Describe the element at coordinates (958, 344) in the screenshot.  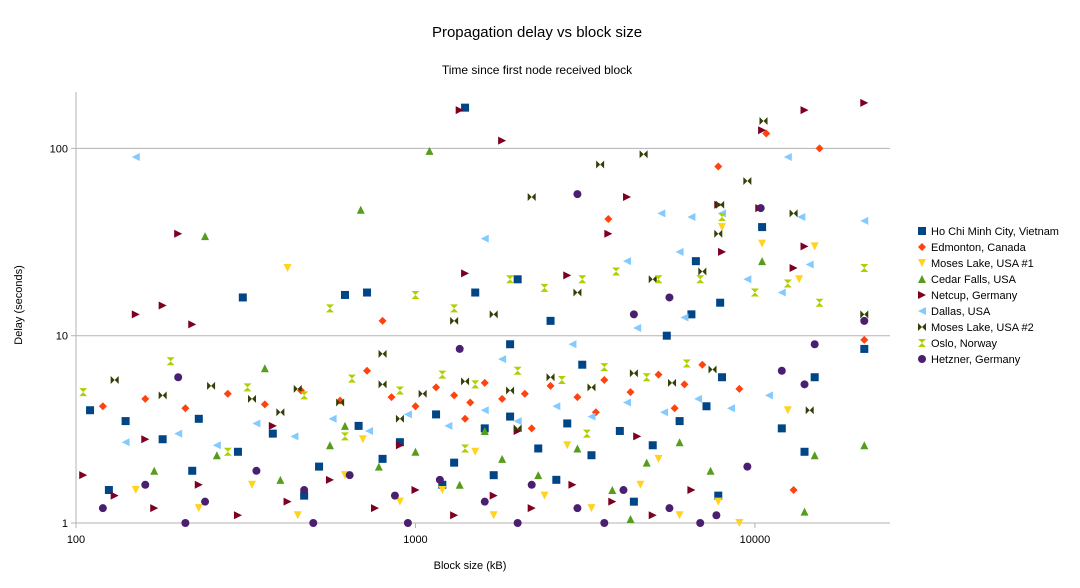
I see `legend-item: Oslo, Norway` at that location.